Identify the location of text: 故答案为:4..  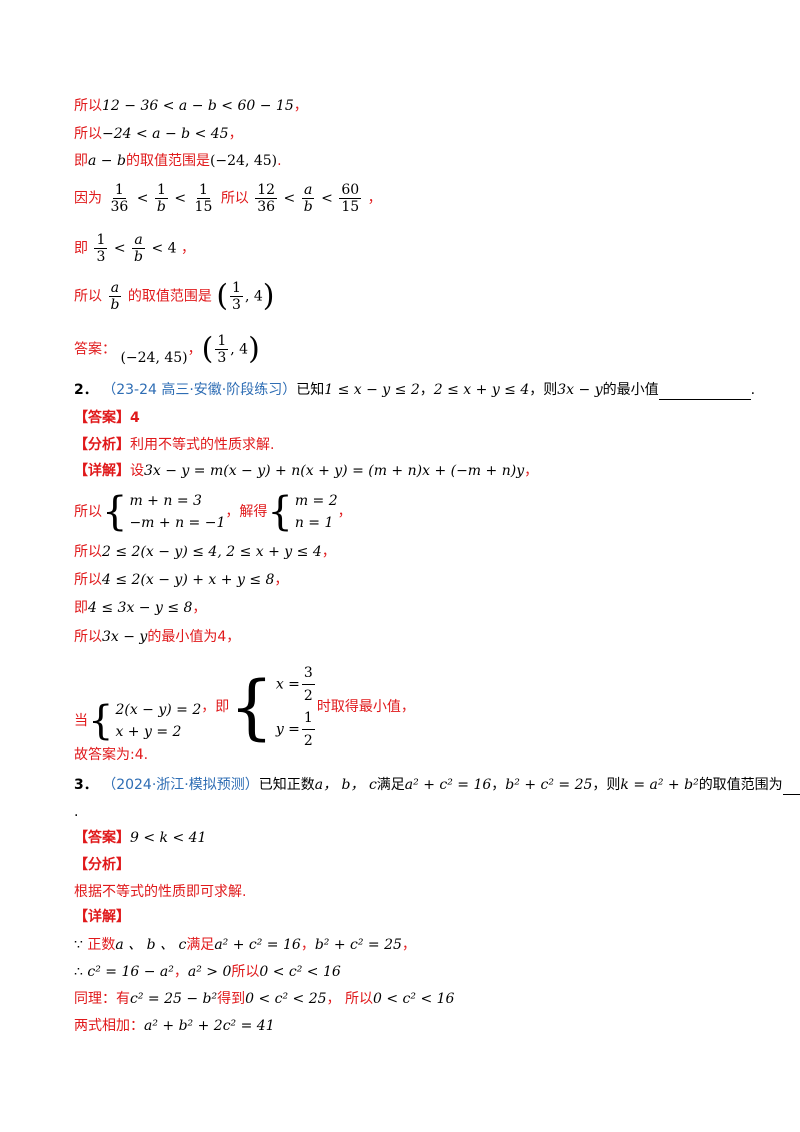
(111, 755).